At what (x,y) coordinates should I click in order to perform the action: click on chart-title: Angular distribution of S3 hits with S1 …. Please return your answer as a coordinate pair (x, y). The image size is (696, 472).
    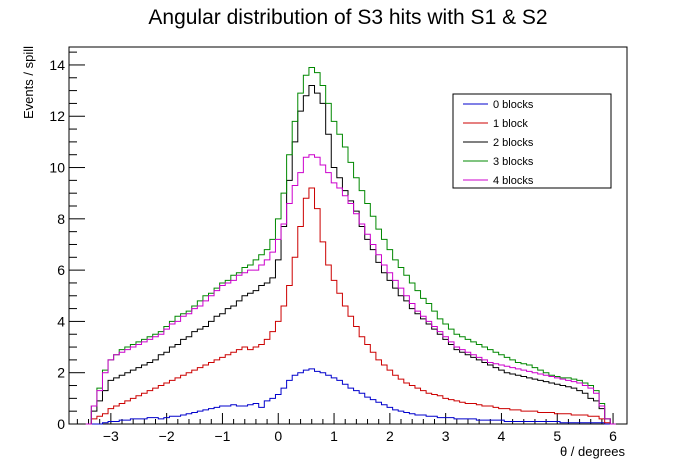
    Looking at the image, I should click on (347, 17).